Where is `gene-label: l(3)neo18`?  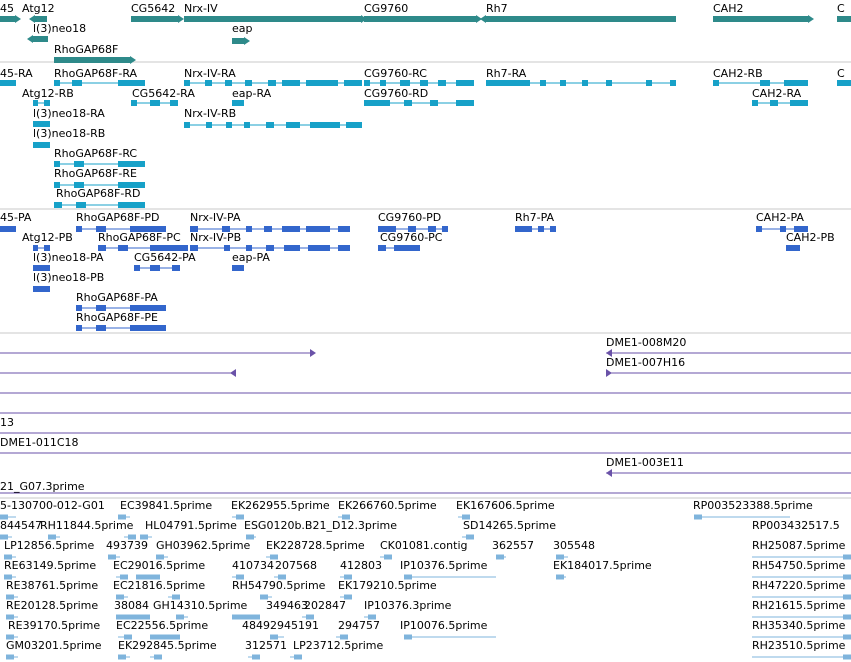
gene-label: l(3)neo18 is located at coordinates (60, 28).